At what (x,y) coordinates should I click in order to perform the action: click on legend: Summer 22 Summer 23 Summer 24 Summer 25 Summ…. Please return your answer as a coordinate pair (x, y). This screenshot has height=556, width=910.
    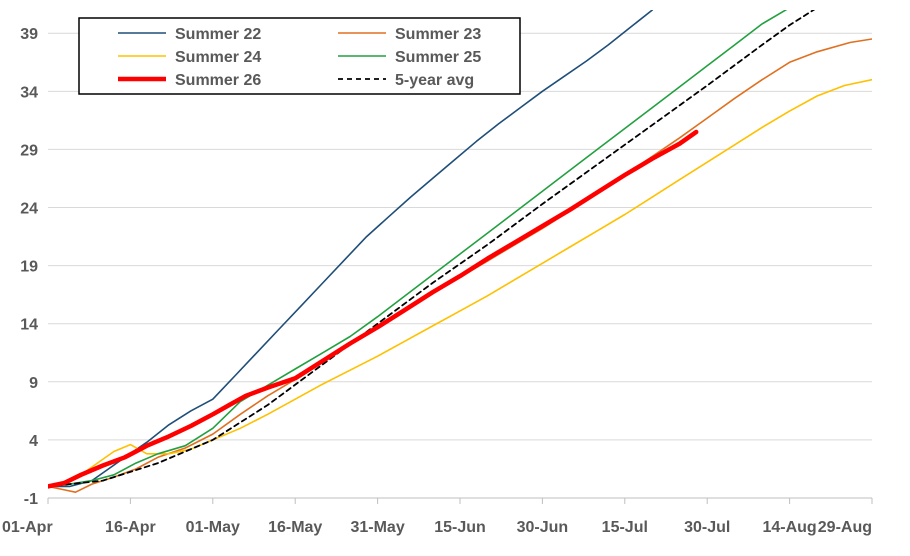
    Looking at the image, I should click on (299, 56).